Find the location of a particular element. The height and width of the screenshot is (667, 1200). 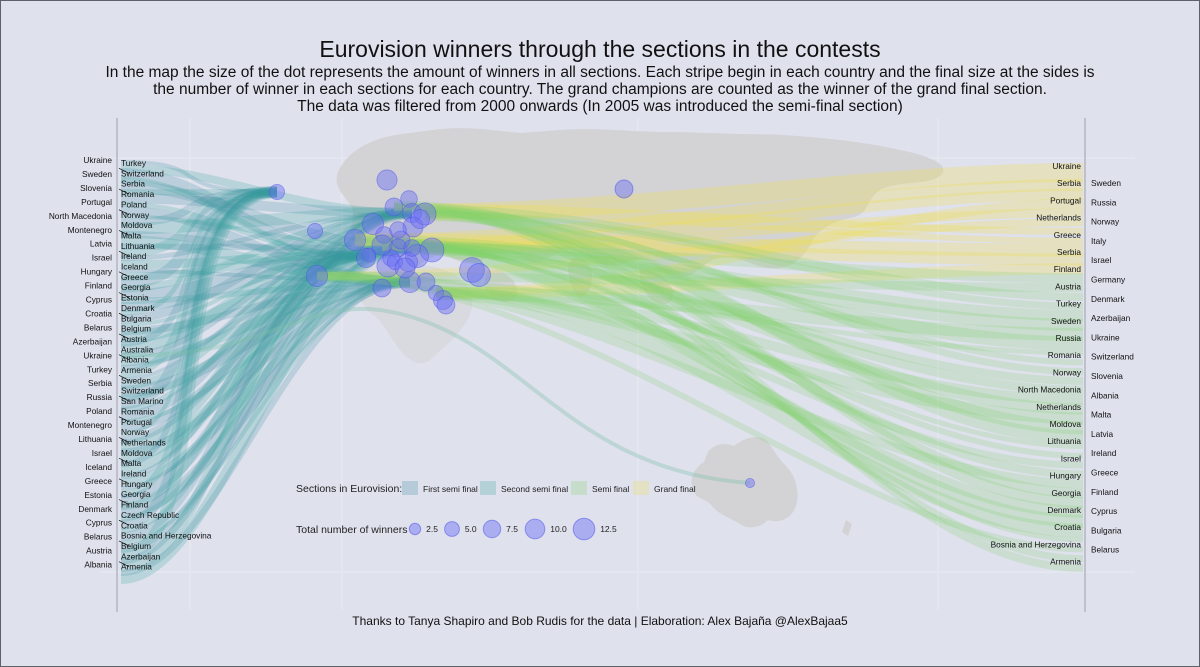

right-outer-label: Serbia is located at coordinates (1069, 183).